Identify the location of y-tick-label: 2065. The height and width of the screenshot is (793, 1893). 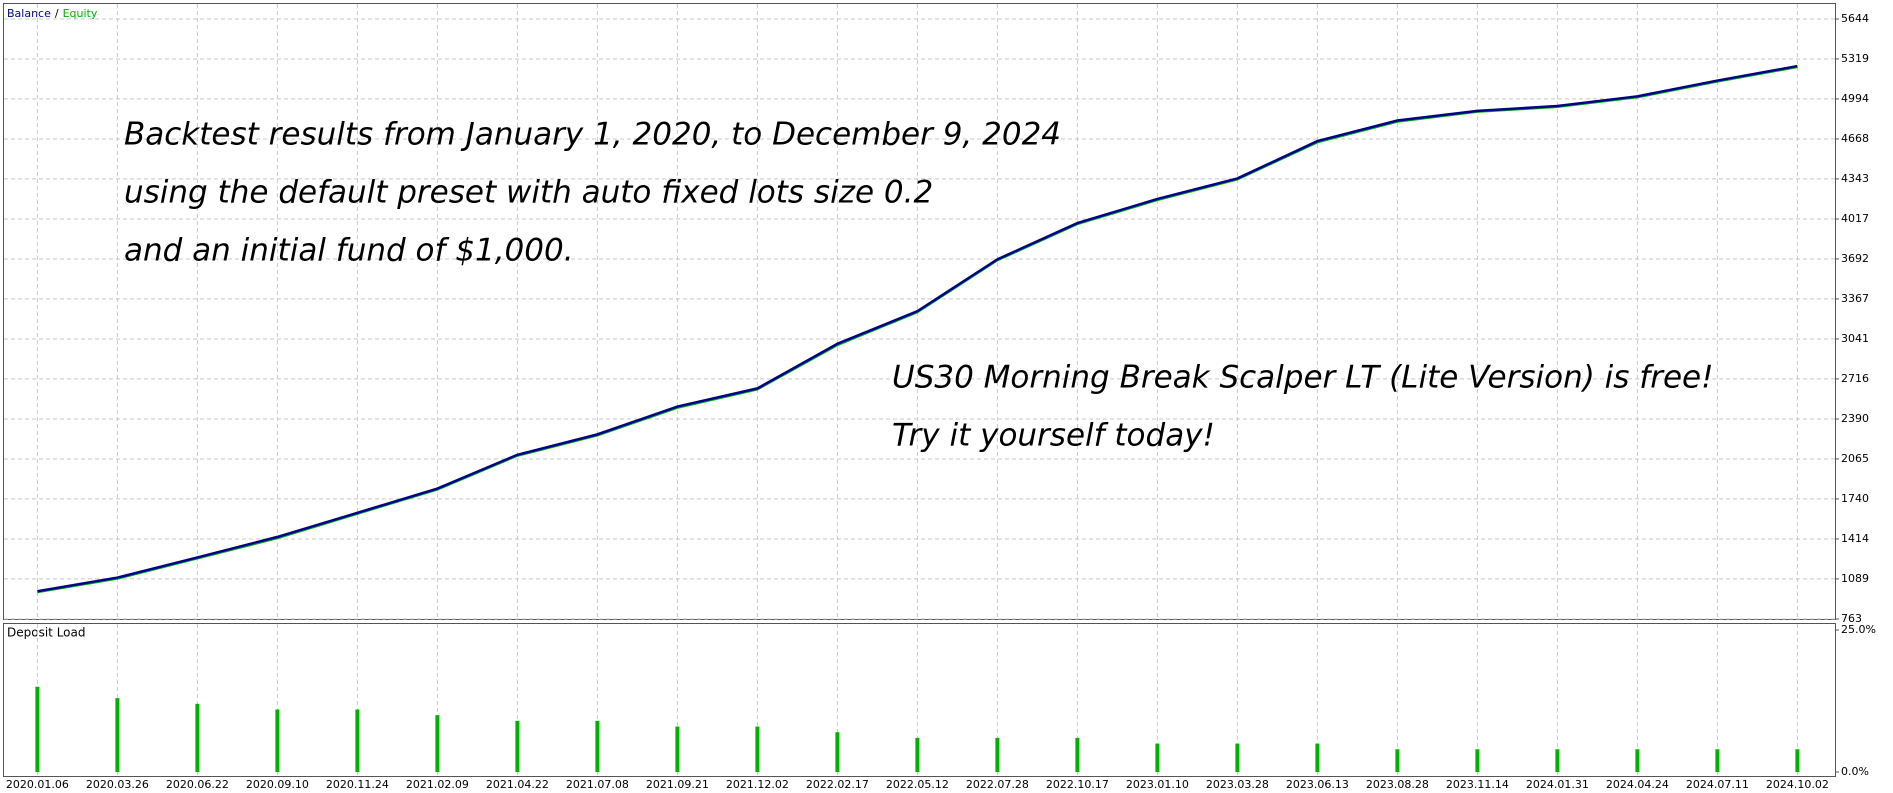
(1855, 458).